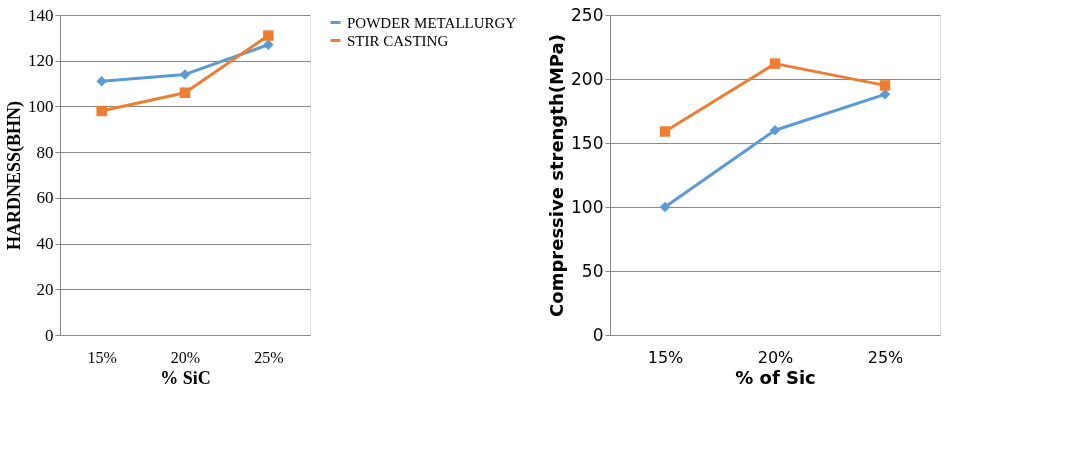 The height and width of the screenshot is (473, 1075). Describe the element at coordinates (45, 152) in the screenshot. I see `y-tick-label: 80` at that location.